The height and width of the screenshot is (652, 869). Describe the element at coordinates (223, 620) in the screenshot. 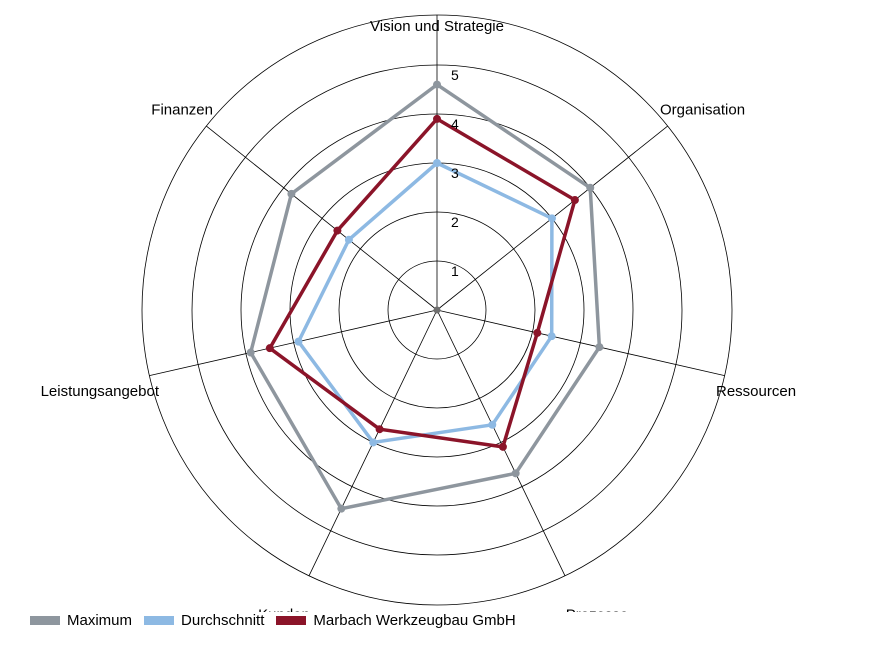

I see `legend-label-durchschnitt: Durchschnitt` at that location.